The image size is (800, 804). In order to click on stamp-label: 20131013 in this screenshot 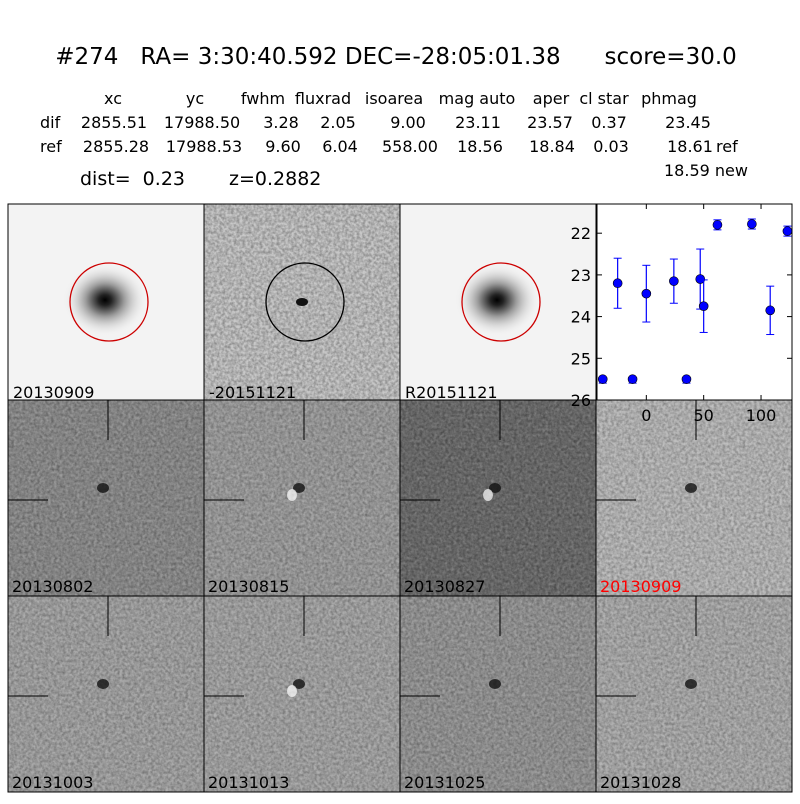, I will do `click(248, 782)`.